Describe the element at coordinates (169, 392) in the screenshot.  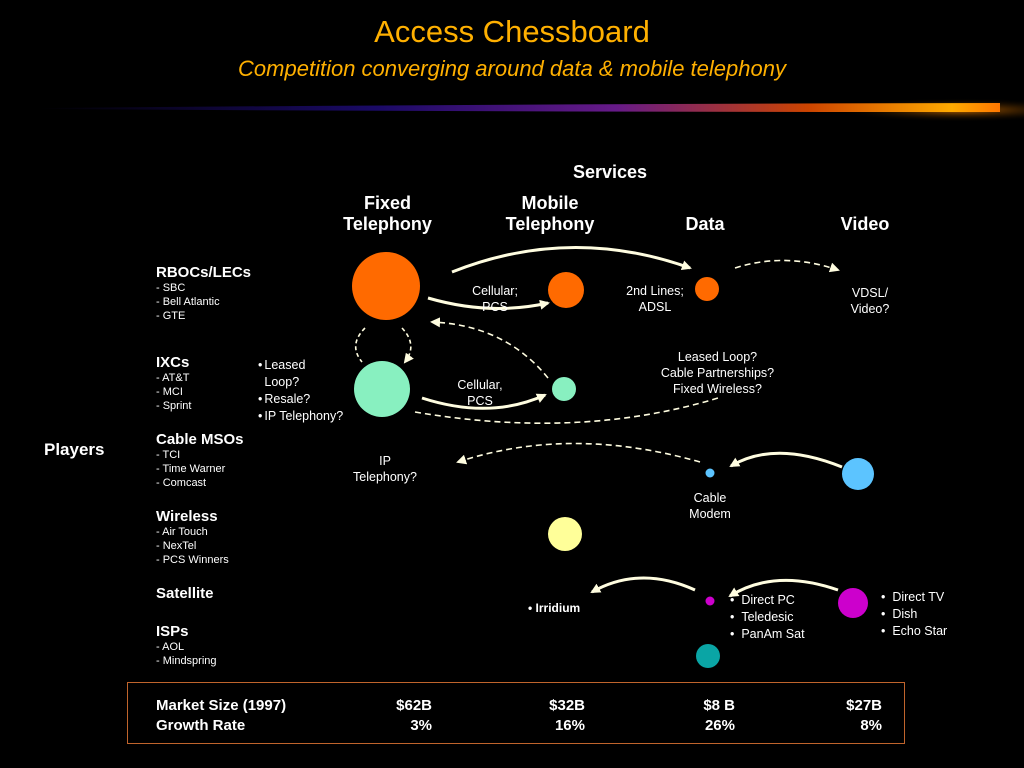
I see `player-member: - MCI` at that location.